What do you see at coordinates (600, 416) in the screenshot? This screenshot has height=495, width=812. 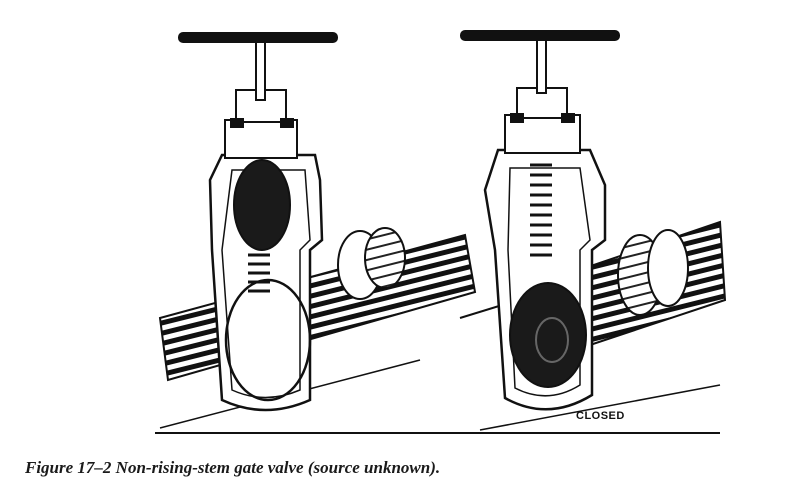 I see `closed-label: CLOSED` at bounding box center [600, 416].